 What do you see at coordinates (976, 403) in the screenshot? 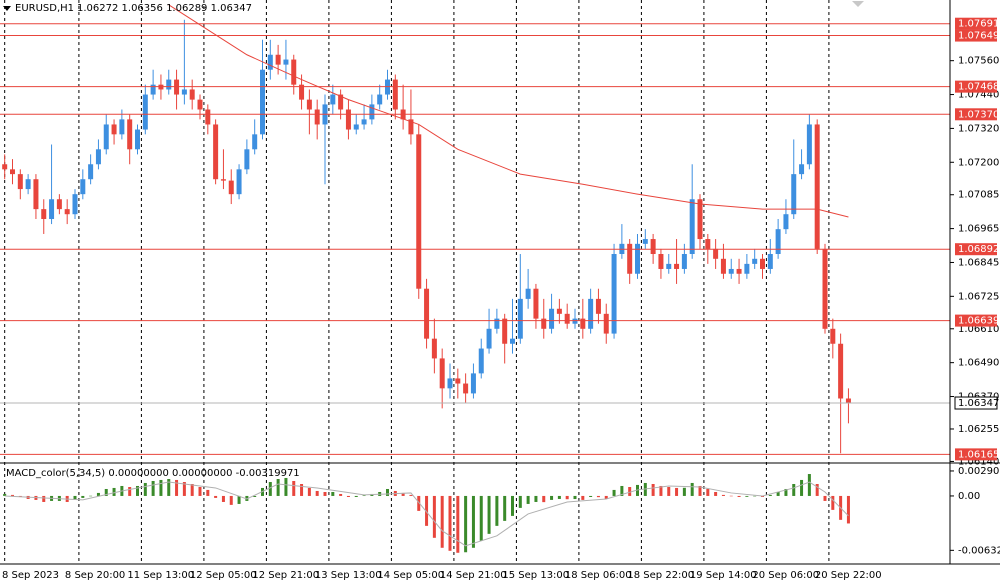
I see `last-price-tag` at bounding box center [976, 403].